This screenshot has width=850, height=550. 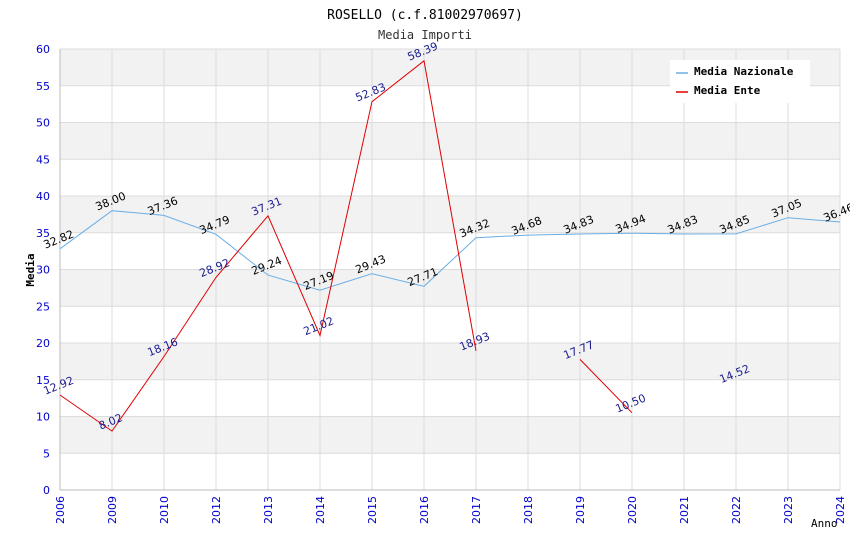 I want to click on y-tick-label: 25, so click(x=43, y=306).